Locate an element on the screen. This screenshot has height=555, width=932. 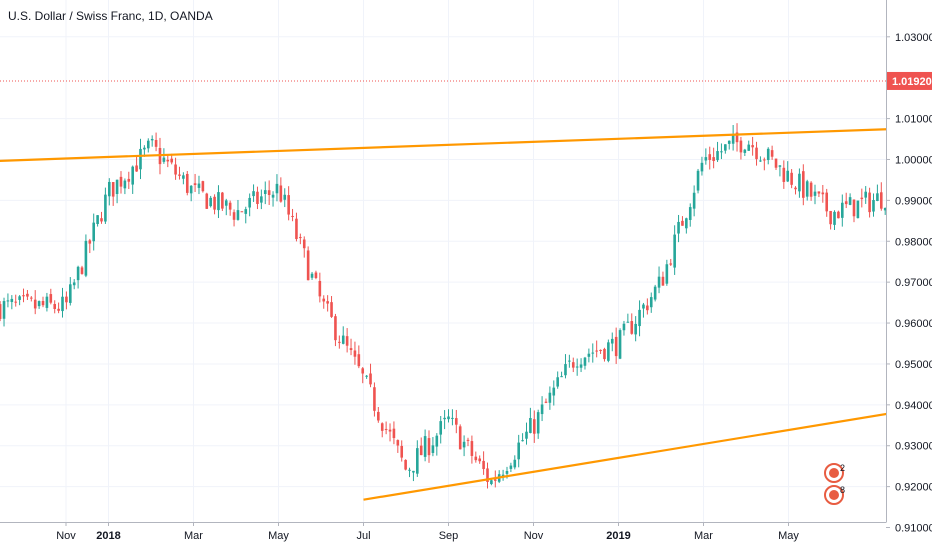
y-tick-label: 0.99000 is located at coordinates (913, 201).